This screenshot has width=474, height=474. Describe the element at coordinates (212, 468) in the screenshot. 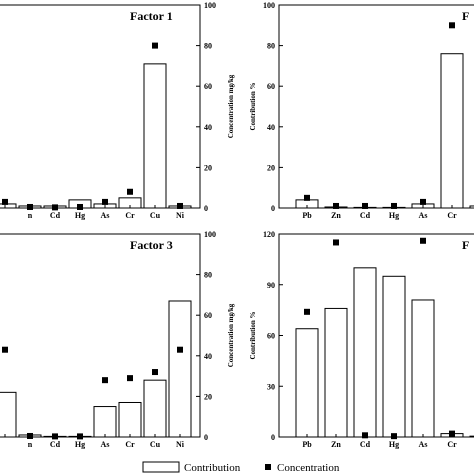

I see `legend-contribution-label: Contribution` at that location.